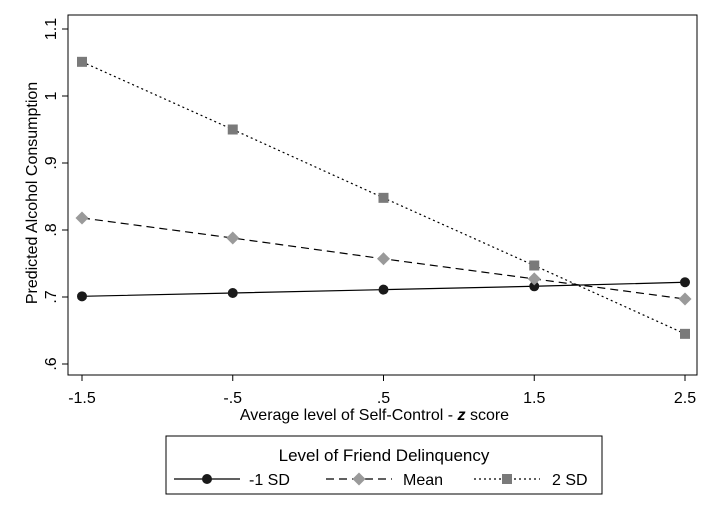  Describe the element at coordinates (570, 480) in the screenshot. I see `legend-label: 2 SD` at that location.